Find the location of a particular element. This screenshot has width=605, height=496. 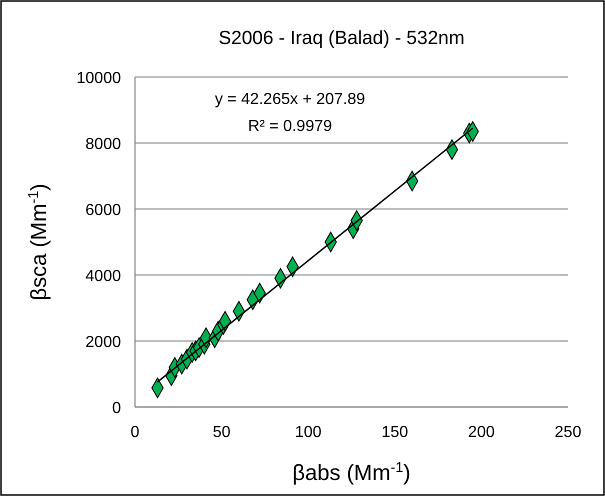

x-tick-label: 0 is located at coordinates (135, 432).